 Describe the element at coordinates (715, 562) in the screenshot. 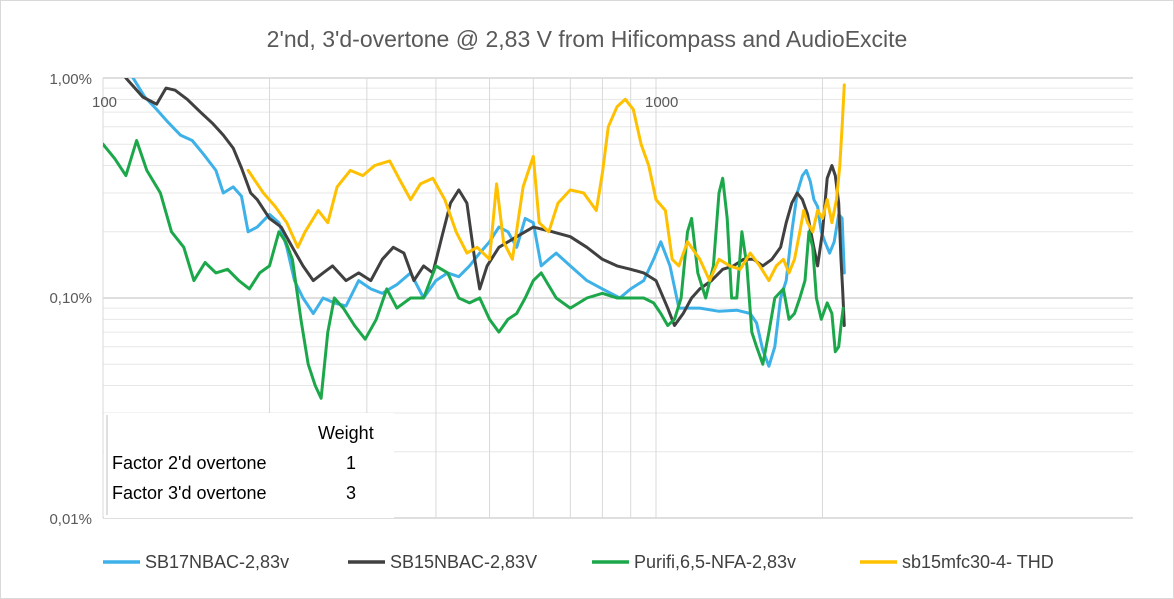

I see `legend-label: Purifi,6,5-NFA-2,83v` at that location.